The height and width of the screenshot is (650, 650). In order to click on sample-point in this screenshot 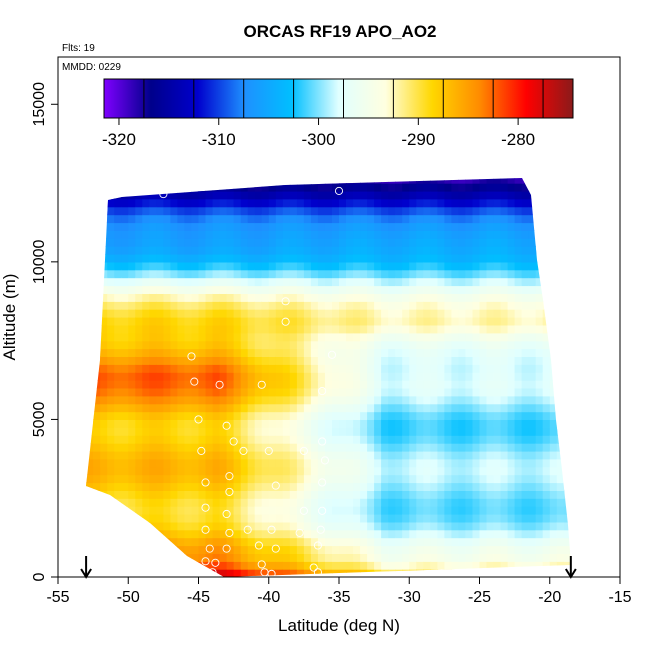, I will do `click(472, 170)`.